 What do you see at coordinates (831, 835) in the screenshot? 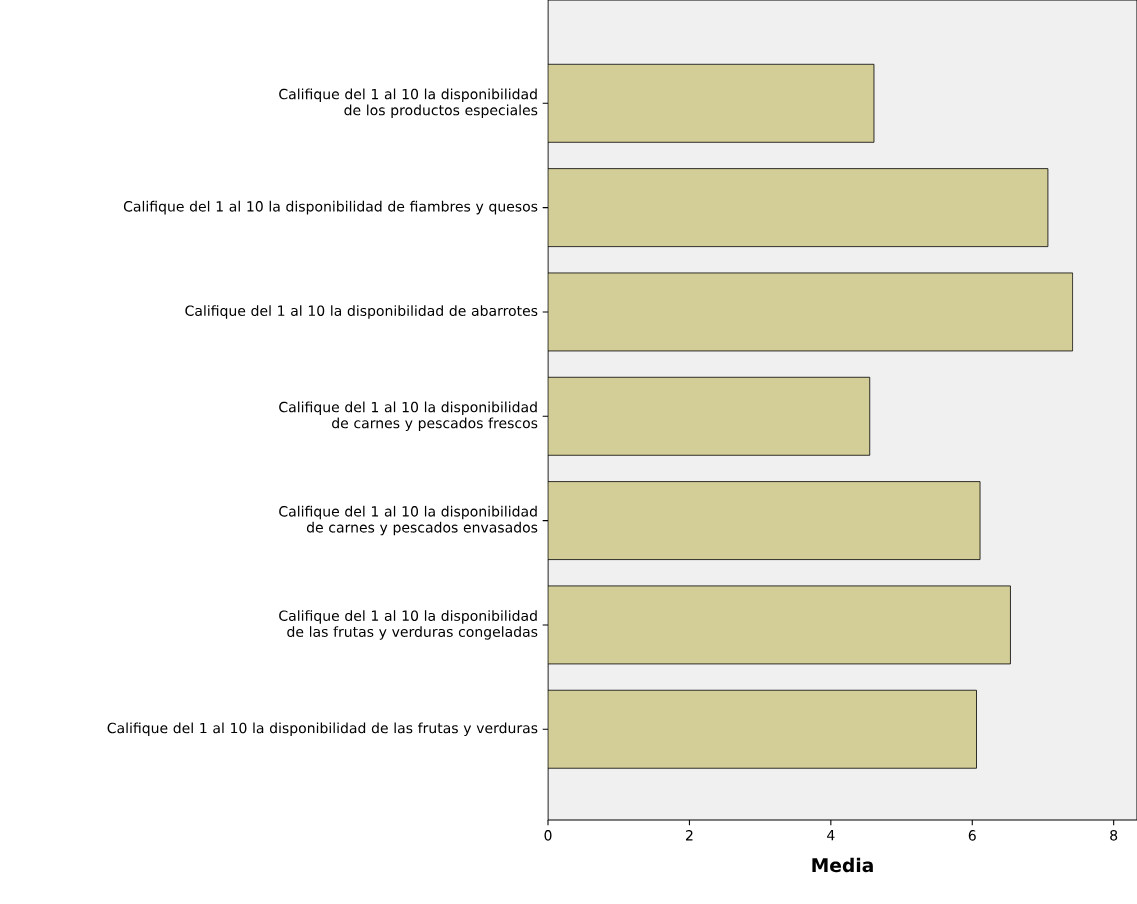
I see `x-tick-label: 4` at bounding box center [831, 835].